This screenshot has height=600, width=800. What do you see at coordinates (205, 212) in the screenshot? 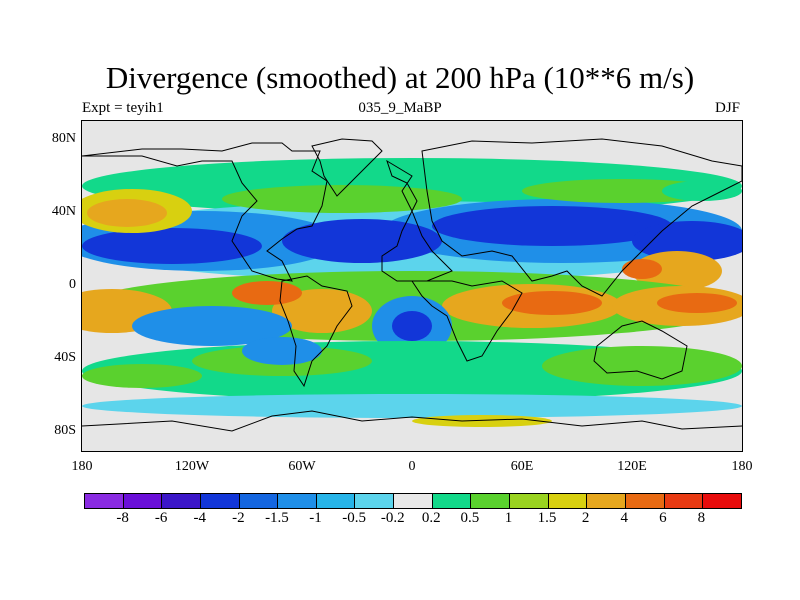
I see `coast-north-america` at bounding box center [205, 212].